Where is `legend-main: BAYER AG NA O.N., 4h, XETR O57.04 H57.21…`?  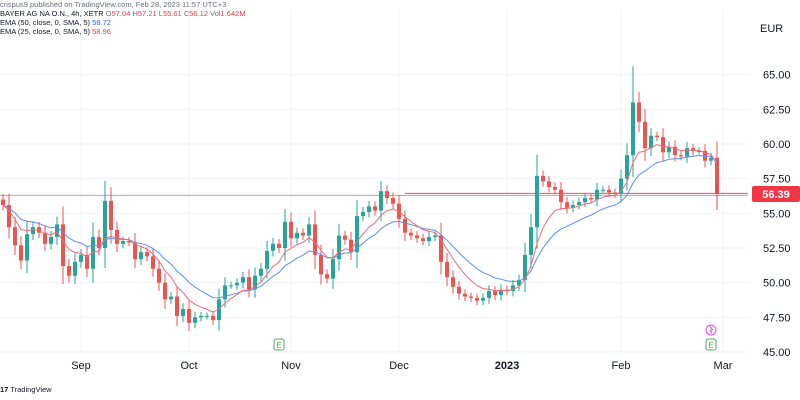 legend-main: BAYER AG NA O.N., 4h, XETR O57.04 H57.21… is located at coordinates (123, 13).